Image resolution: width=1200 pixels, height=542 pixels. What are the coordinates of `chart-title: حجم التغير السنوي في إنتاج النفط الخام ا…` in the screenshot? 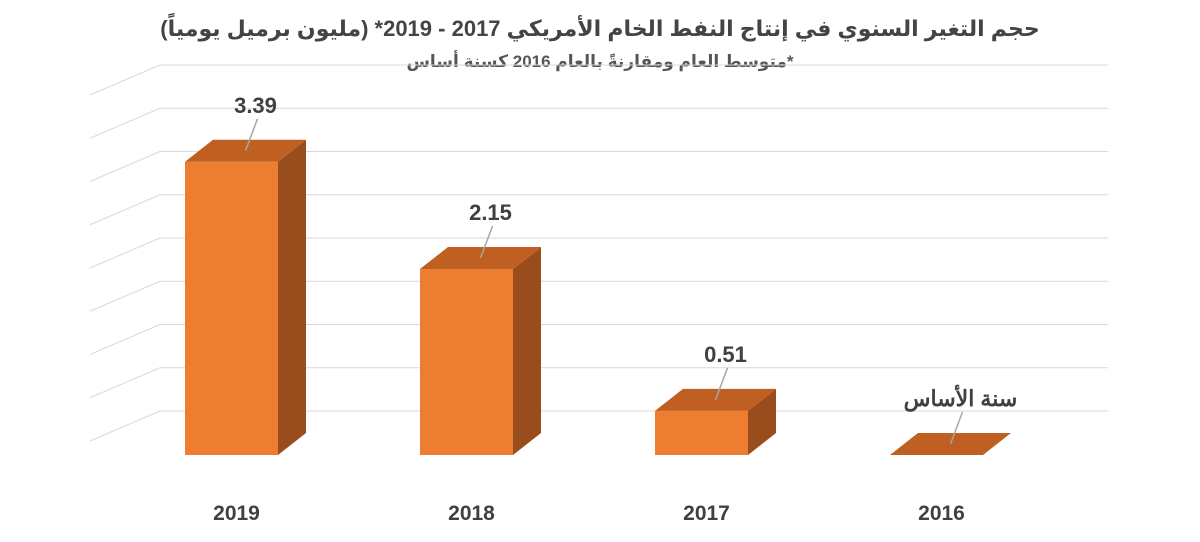 It's located at (600, 28).